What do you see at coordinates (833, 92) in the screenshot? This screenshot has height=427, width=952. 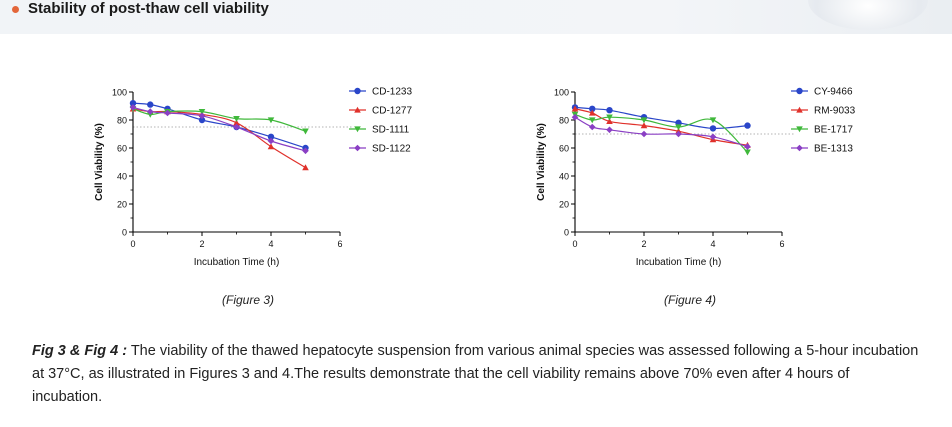 I see `legend-label-cy-9466: CY-9466` at bounding box center [833, 92].